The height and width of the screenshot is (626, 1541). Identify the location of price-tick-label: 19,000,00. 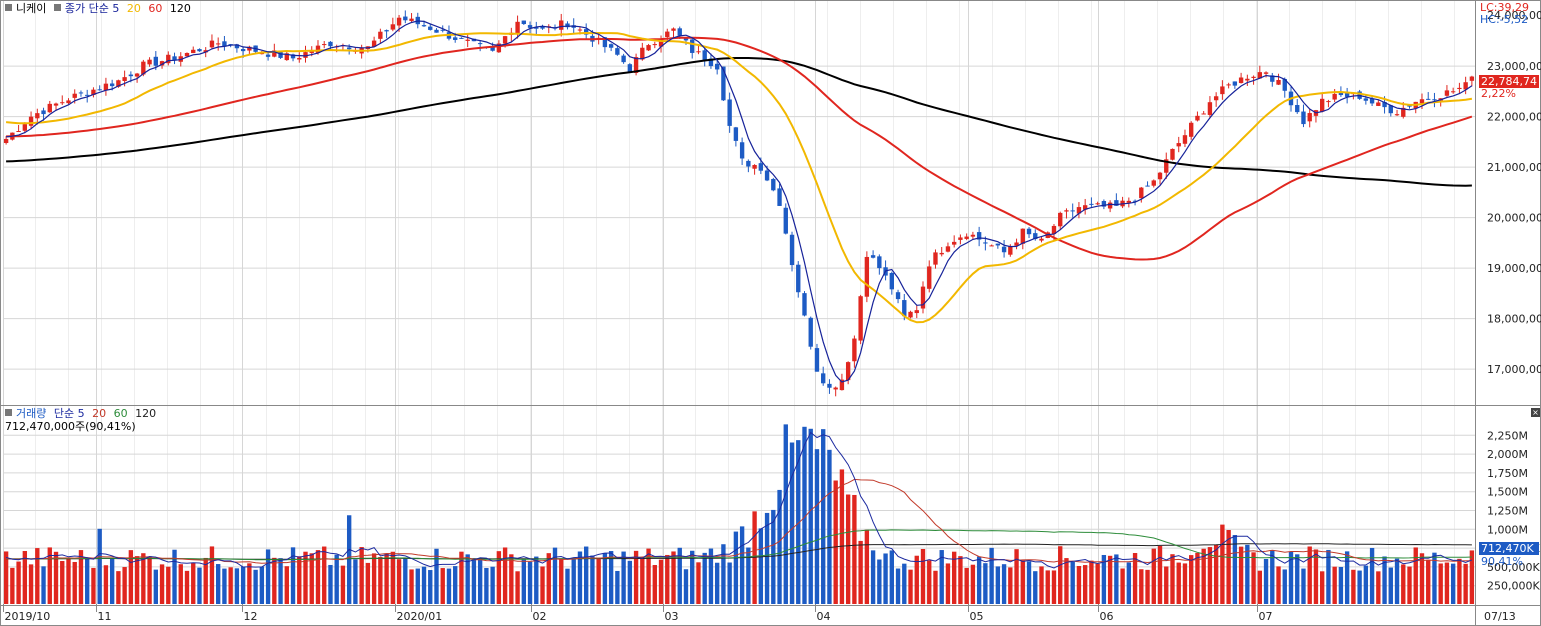
(1514, 268).